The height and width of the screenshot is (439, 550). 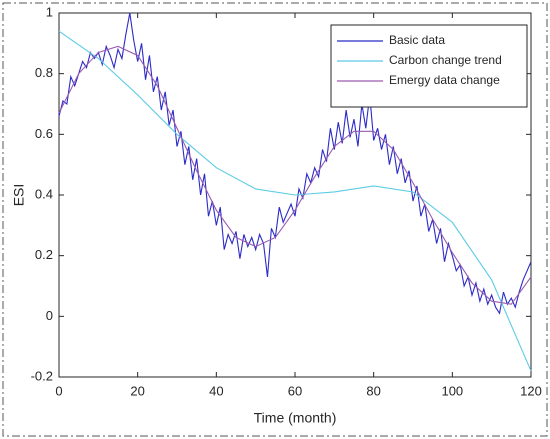 I want to click on legend-label: Basic data, so click(x=417, y=40).